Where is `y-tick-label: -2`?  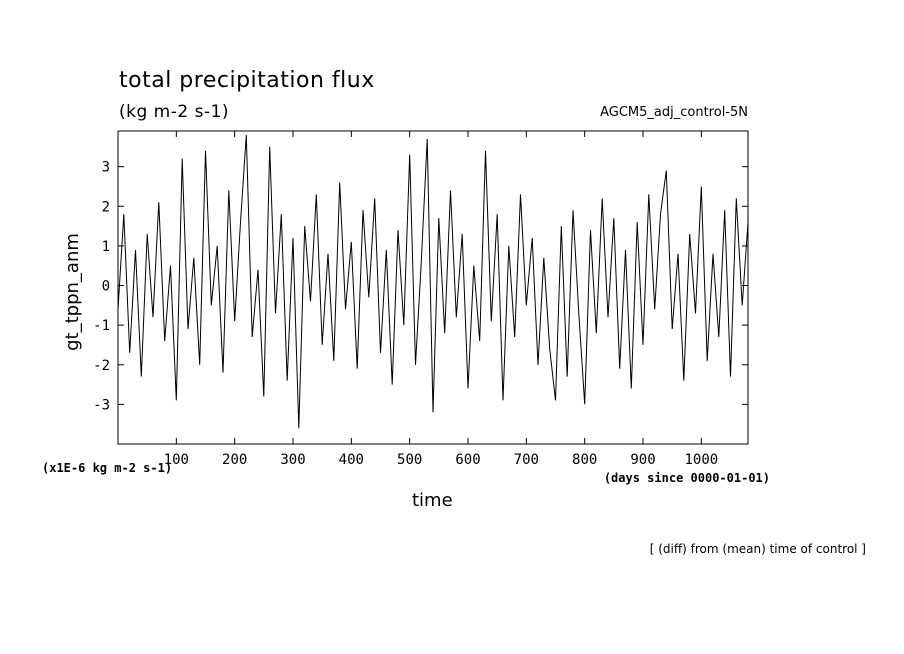 y-tick-label: -2 is located at coordinates (101, 366).